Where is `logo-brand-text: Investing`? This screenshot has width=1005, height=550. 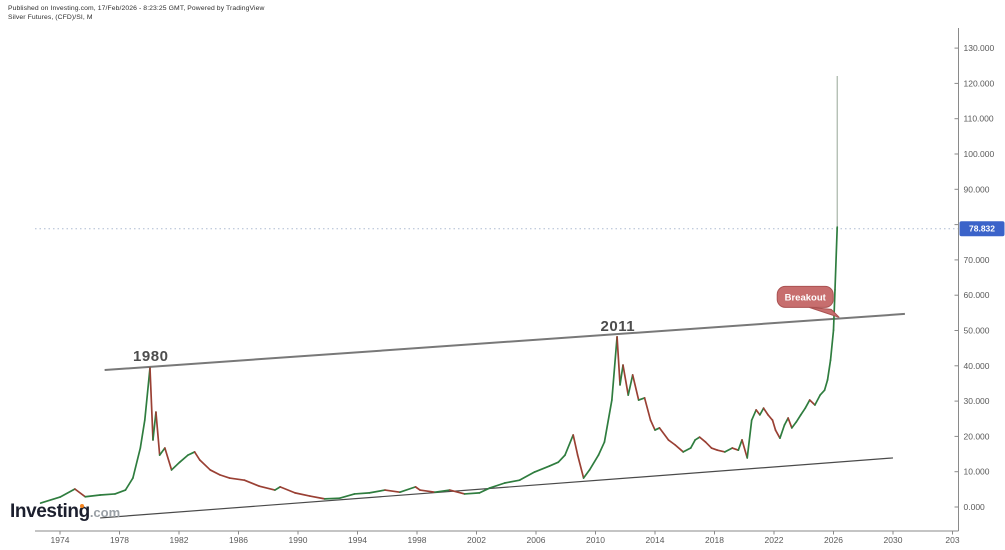
logo-brand-text: Investing is located at coordinates (50, 511).